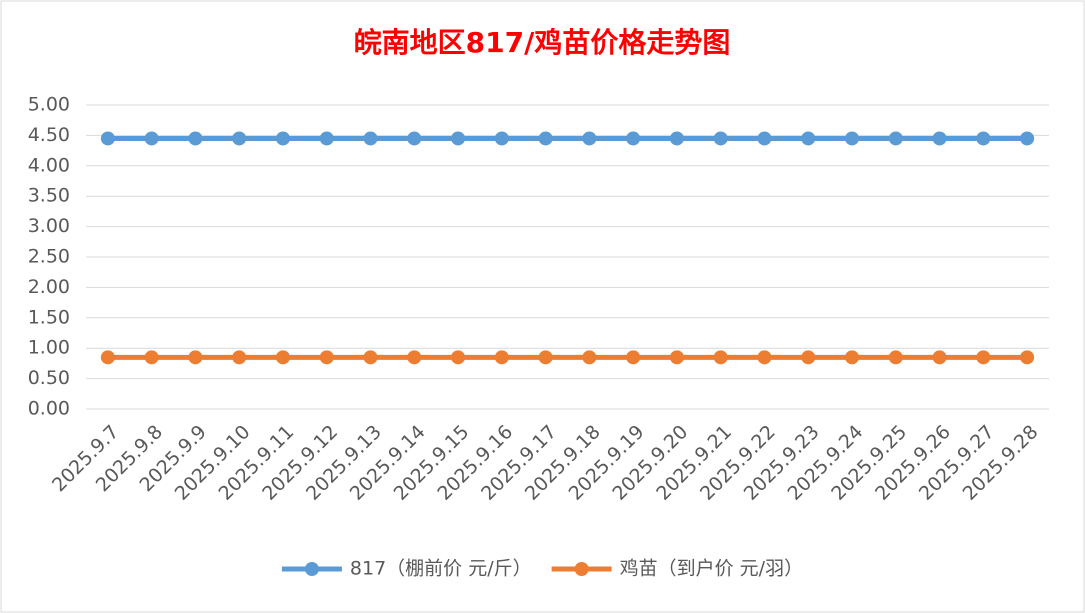 This screenshot has height=613, width=1085. What do you see at coordinates (49, 348) in the screenshot?
I see `y-tick-label: 1.00` at bounding box center [49, 348].